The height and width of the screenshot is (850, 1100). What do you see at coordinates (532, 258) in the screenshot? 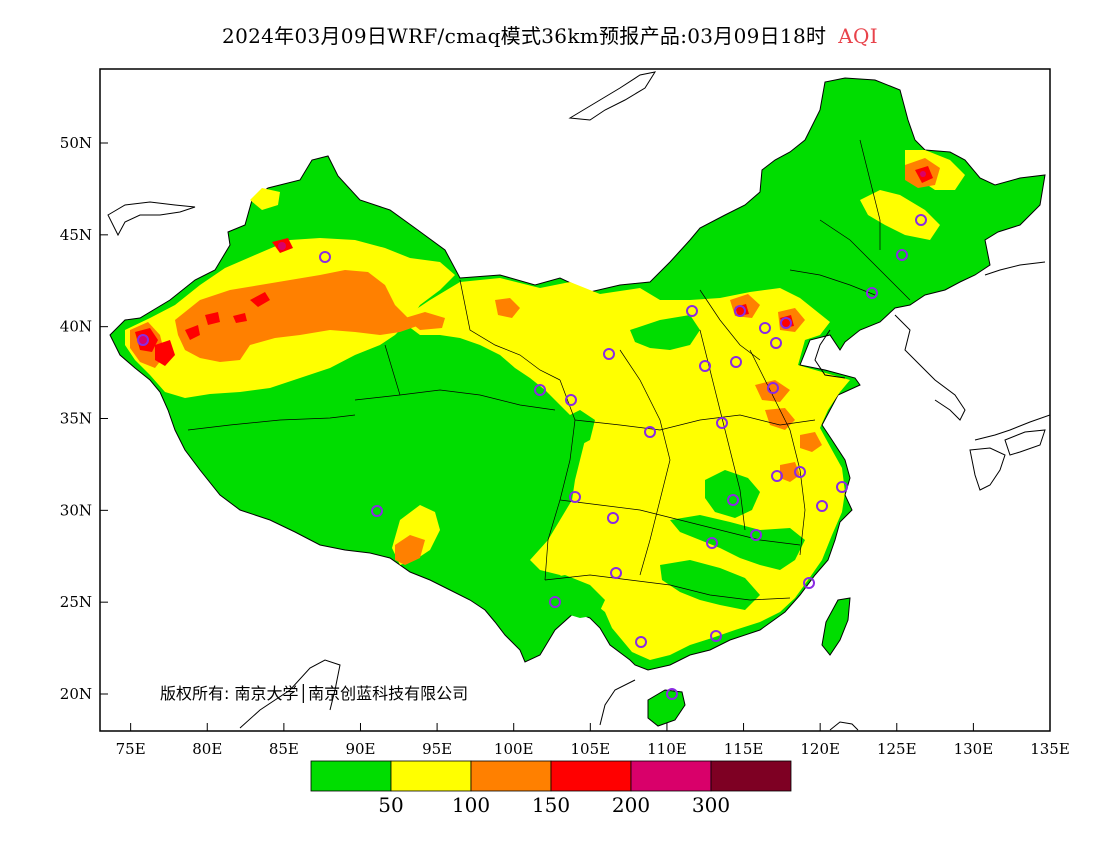
I see `very-unhealthy-zones` at bounding box center [532, 258].